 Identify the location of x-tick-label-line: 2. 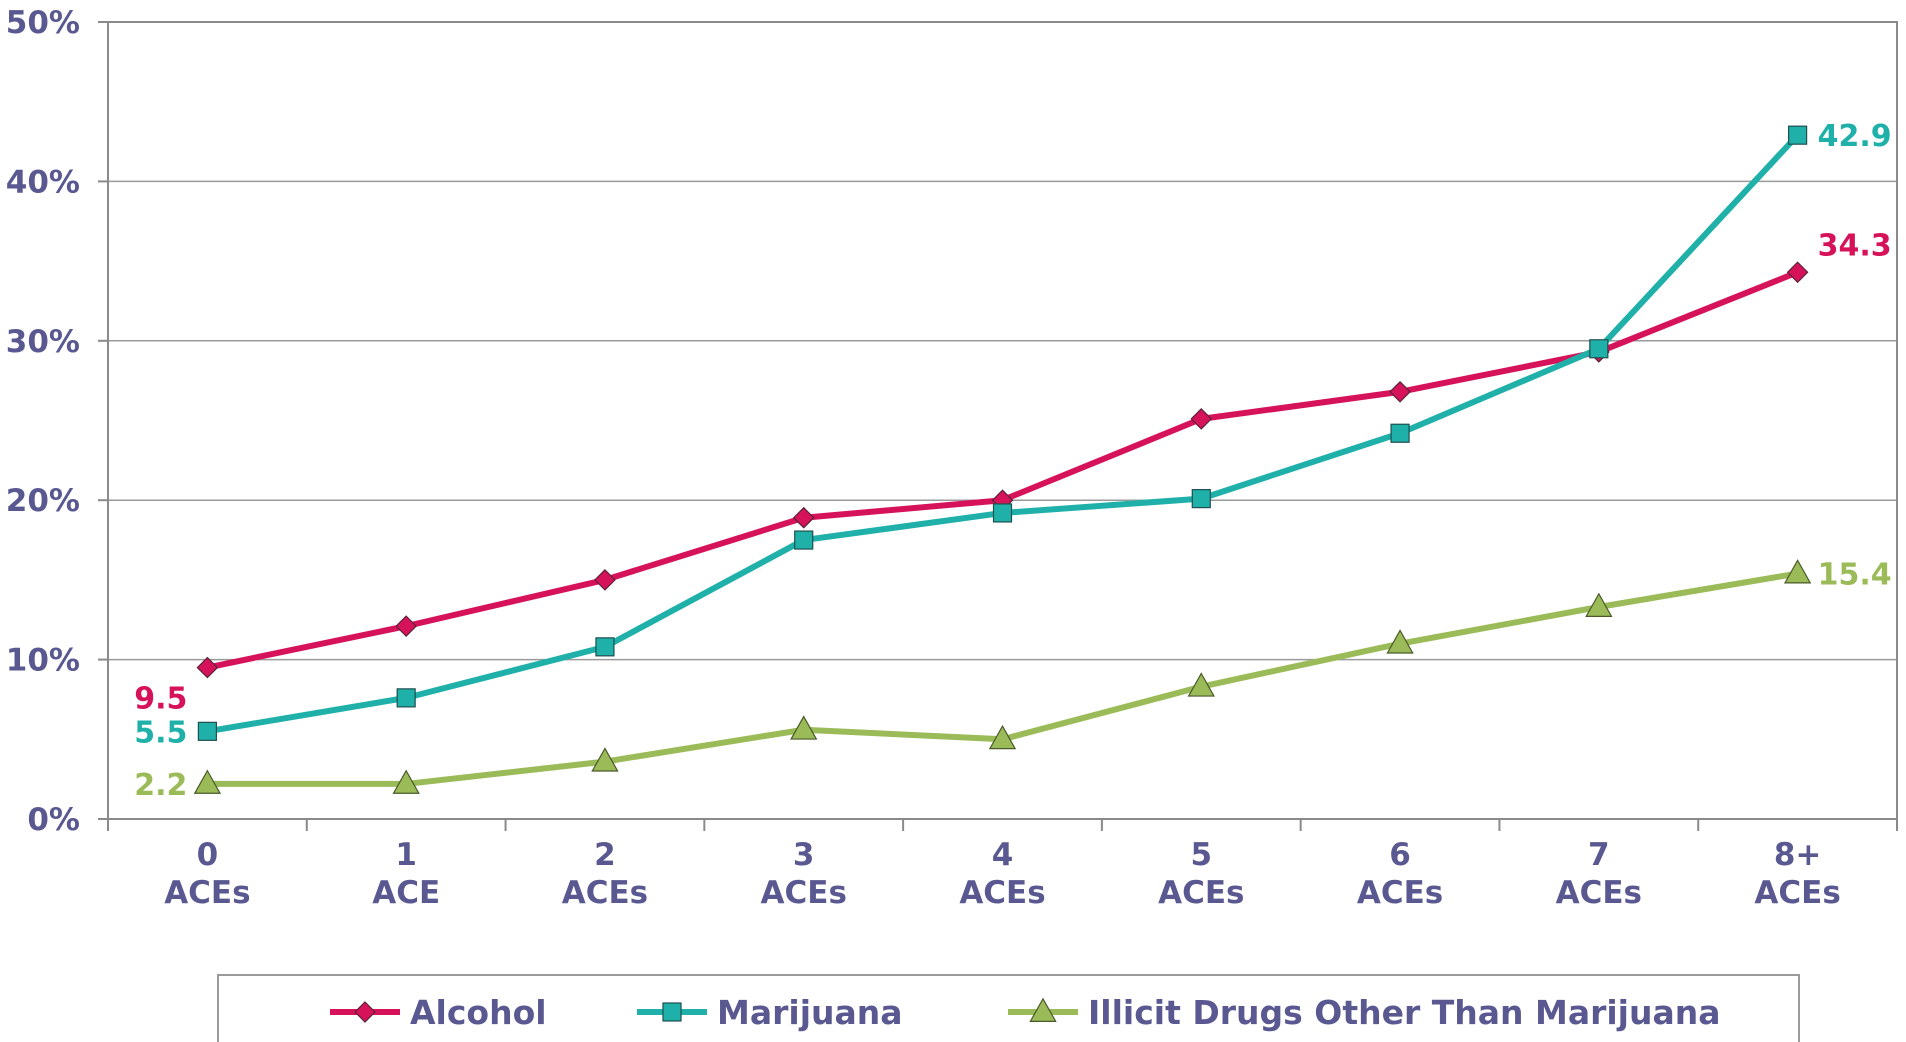
(605, 855).